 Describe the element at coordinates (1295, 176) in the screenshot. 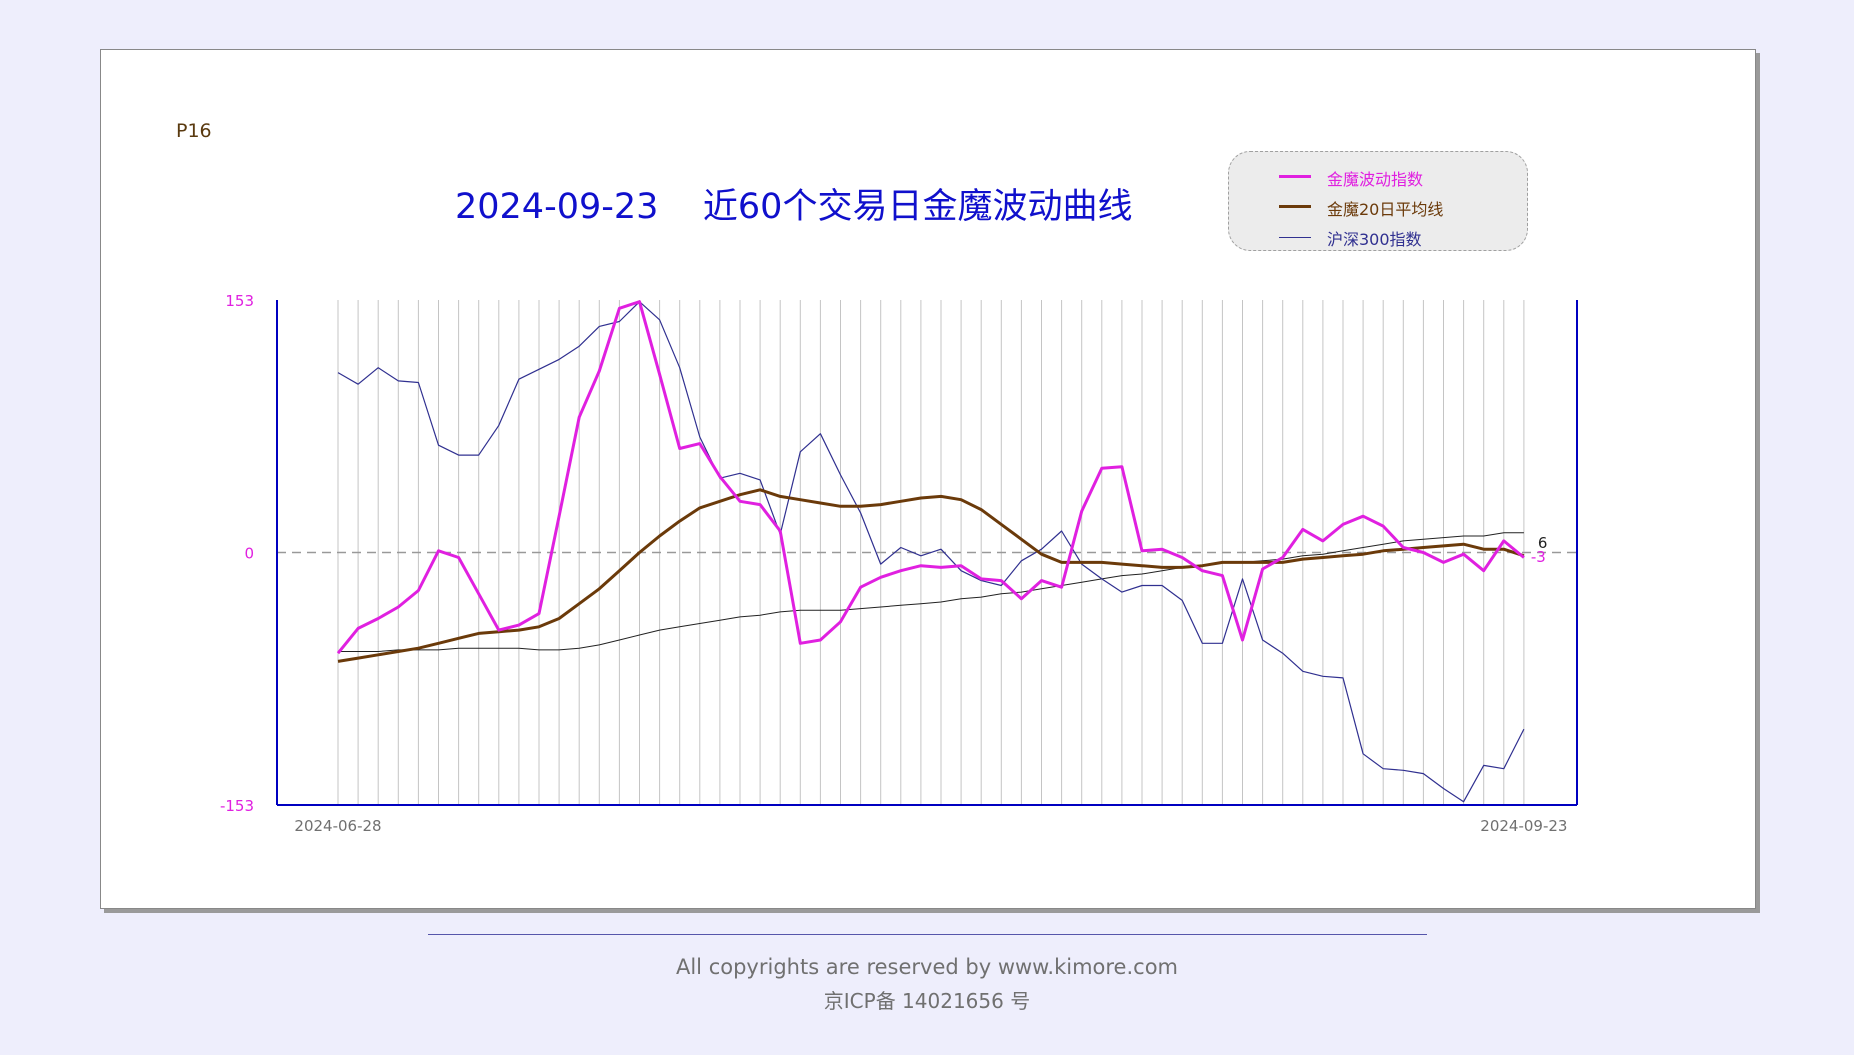

I see `legend-swatch-wave-index` at that location.